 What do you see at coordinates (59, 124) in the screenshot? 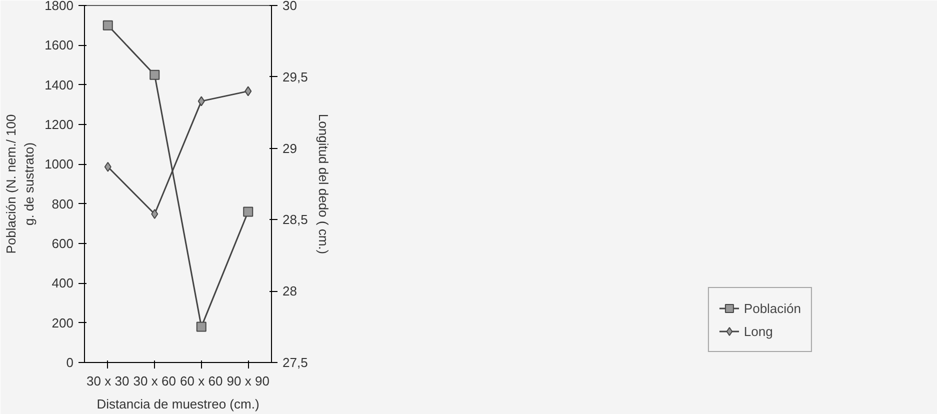
I see `y-tick-label: 1200` at bounding box center [59, 124].